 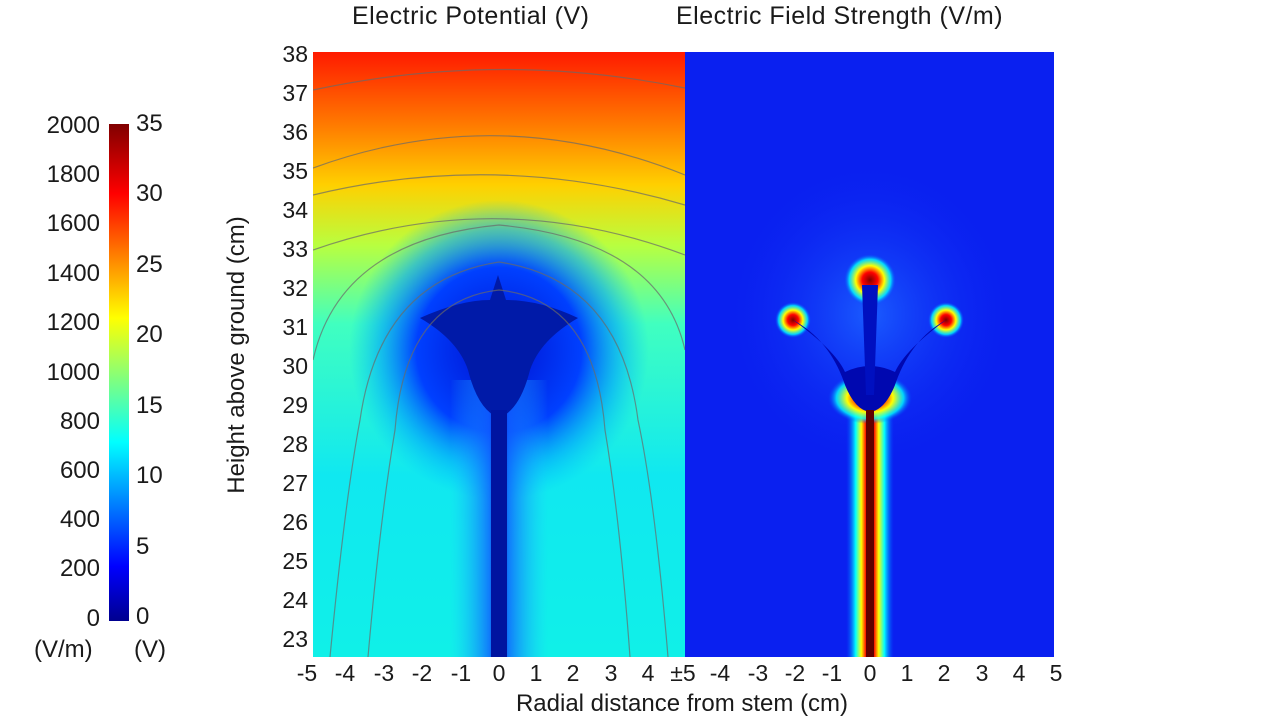 I want to click on cb-field-tick: 200, so click(x=79, y=568).